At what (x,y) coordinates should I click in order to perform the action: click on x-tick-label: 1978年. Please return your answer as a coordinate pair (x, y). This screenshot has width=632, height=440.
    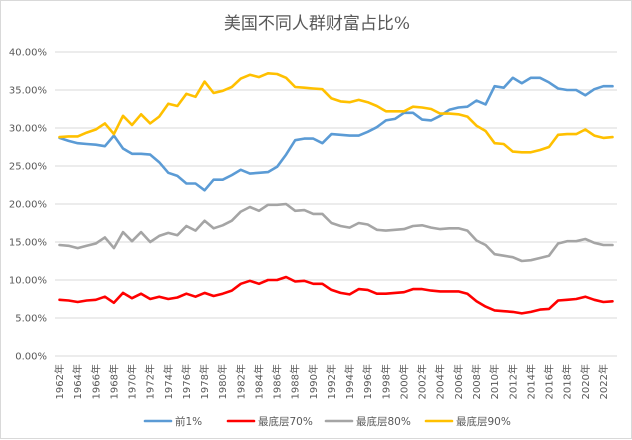
    Looking at the image, I should click on (204, 381).